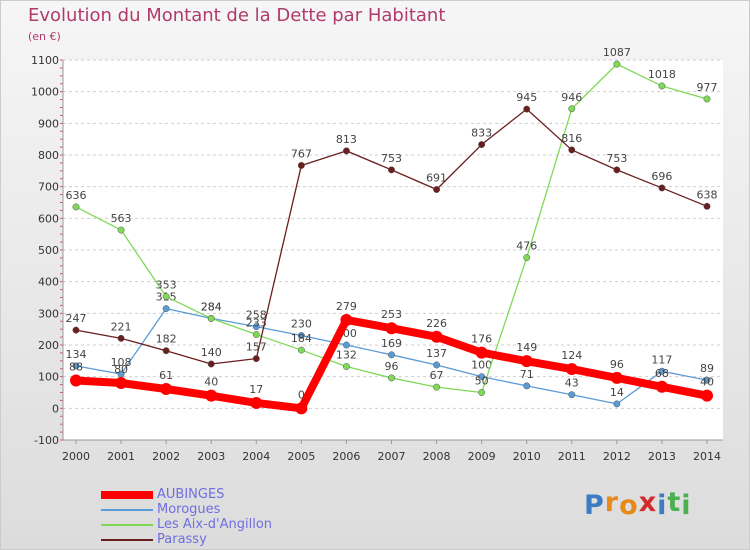  What do you see at coordinates (211, 456) in the screenshot?
I see `x-tick-label: 2003` at bounding box center [211, 456].